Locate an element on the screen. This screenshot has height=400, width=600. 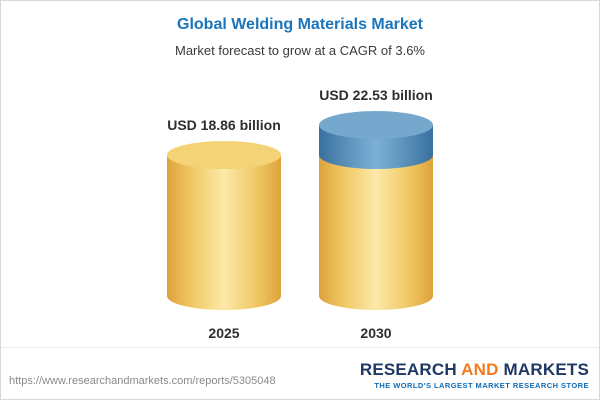
bar-group-2025: USD 18.86 billion 2025 is located at coordinates (224, 229).